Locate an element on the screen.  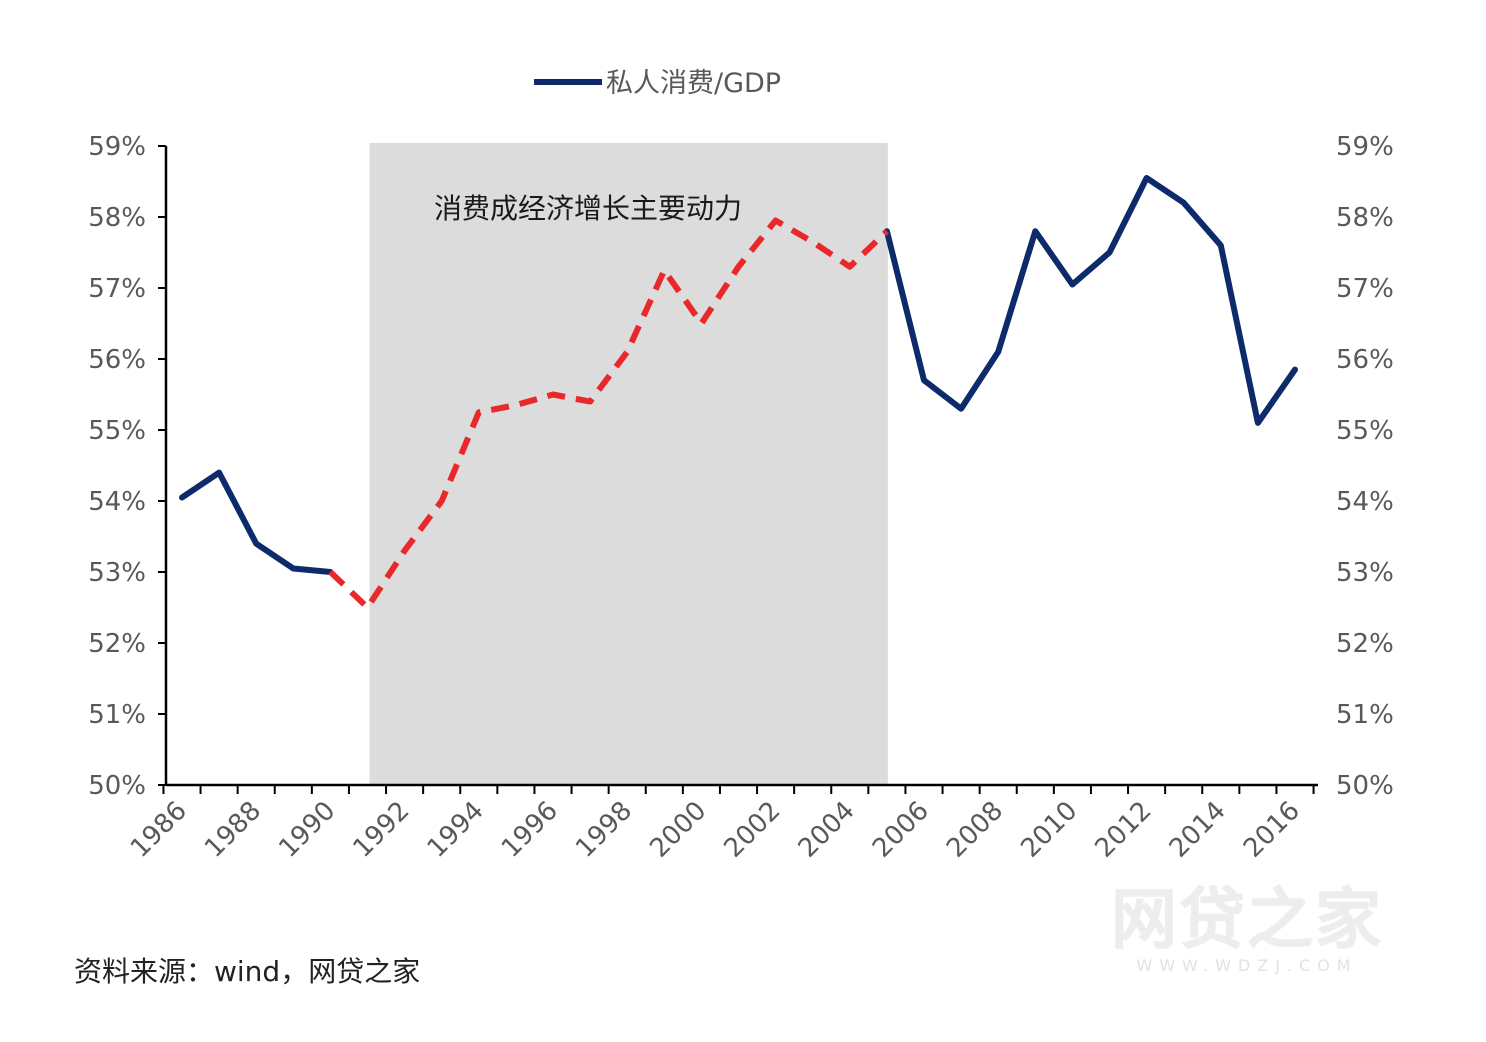
y-tick-label-right: 59% is located at coordinates (1365, 147).